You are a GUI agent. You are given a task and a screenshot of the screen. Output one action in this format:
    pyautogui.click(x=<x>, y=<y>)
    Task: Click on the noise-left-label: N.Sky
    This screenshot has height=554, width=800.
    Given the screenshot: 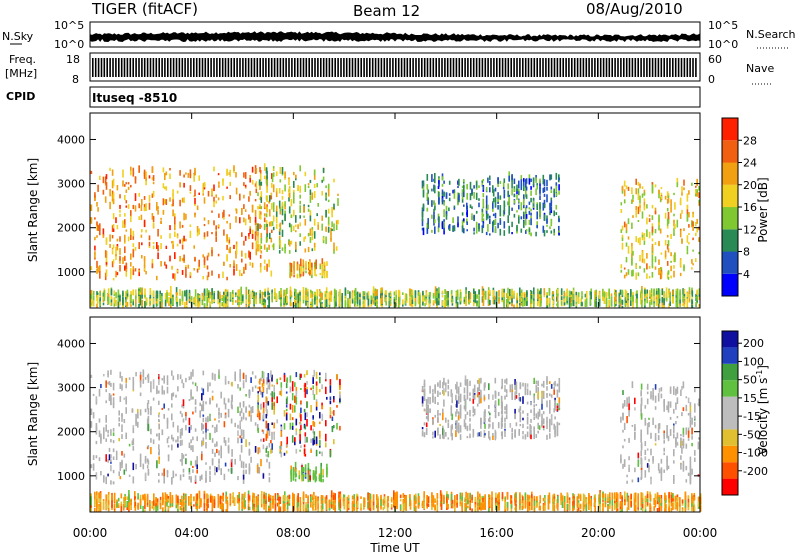 What is the action you would take?
    pyautogui.click(x=18, y=36)
    